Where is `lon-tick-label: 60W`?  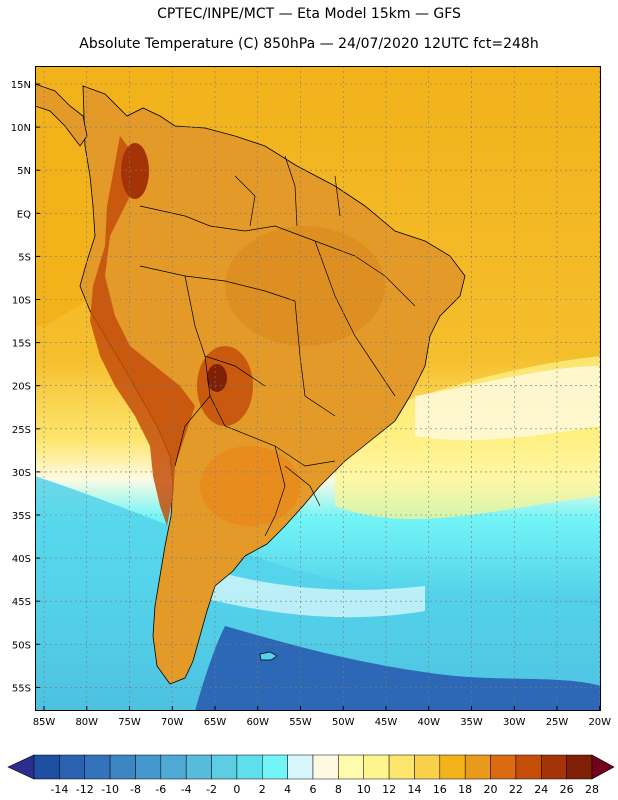
lon-tick-label: 60W is located at coordinates (257, 722).